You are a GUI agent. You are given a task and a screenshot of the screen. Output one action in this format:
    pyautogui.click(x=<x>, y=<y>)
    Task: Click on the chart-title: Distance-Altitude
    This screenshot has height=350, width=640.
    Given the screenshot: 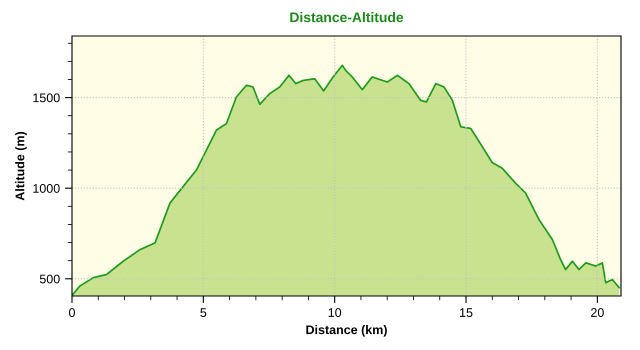 What is the action you would take?
    pyautogui.click(x=347, y=17)
    